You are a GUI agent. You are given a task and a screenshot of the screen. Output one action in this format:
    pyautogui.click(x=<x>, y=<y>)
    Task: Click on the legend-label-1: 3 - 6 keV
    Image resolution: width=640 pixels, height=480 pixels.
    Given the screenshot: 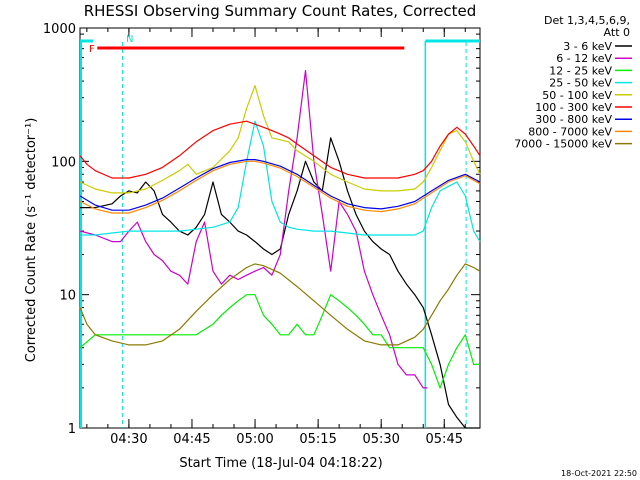 What is the action you would take?
    pyautogui.click(x=587, y=46)
    